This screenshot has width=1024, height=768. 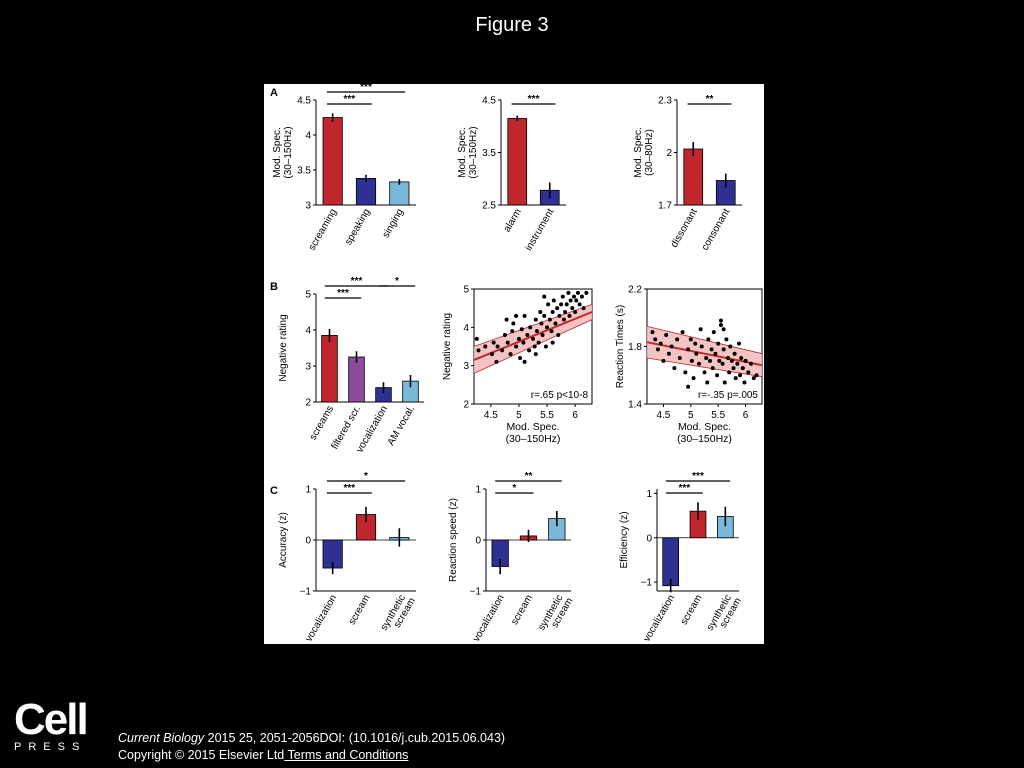 What do you see at coordinates (710, 99) in the screenshot?
I see `significance-label: **` at bounding box center [710, 99].